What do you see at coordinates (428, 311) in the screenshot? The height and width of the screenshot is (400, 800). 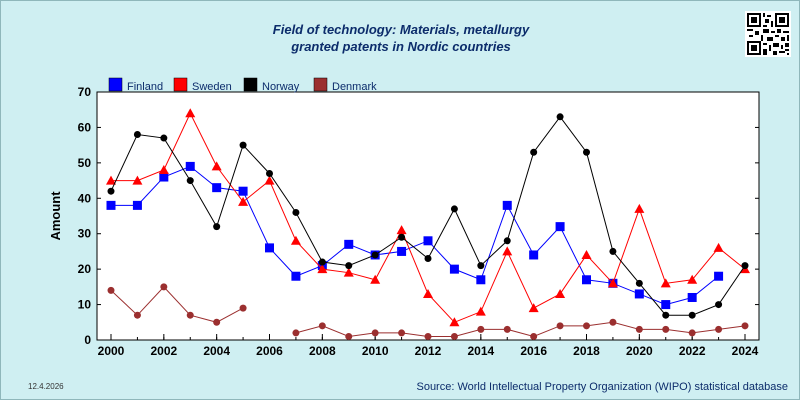 I see `series-denmark` at bounding box center [428, 311].